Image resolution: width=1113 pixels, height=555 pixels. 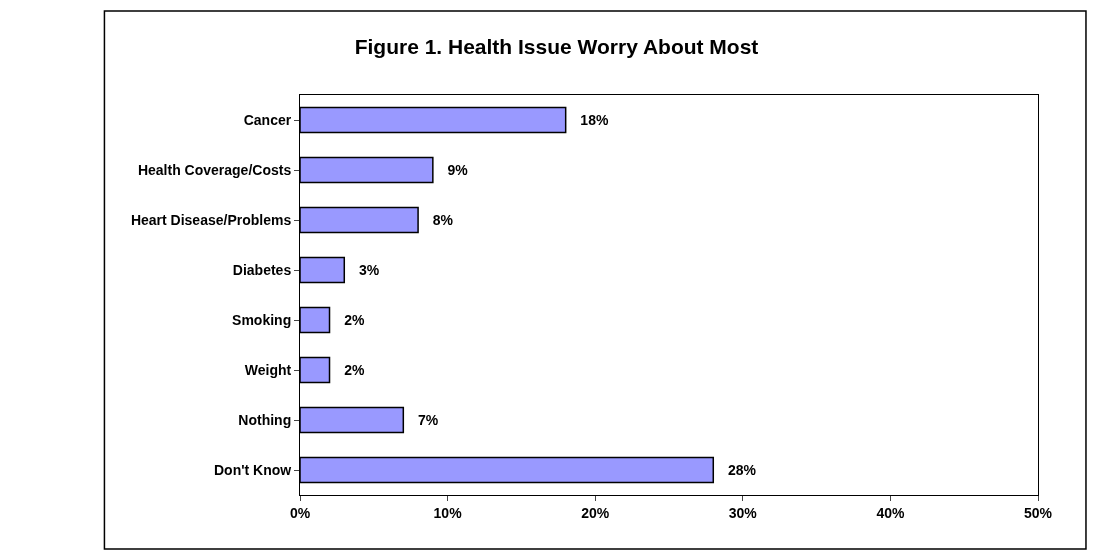 What do you see at coordinates (369, 270) in the screenshot?
I see `data-label: 3%` at bounding box center [369, 270].